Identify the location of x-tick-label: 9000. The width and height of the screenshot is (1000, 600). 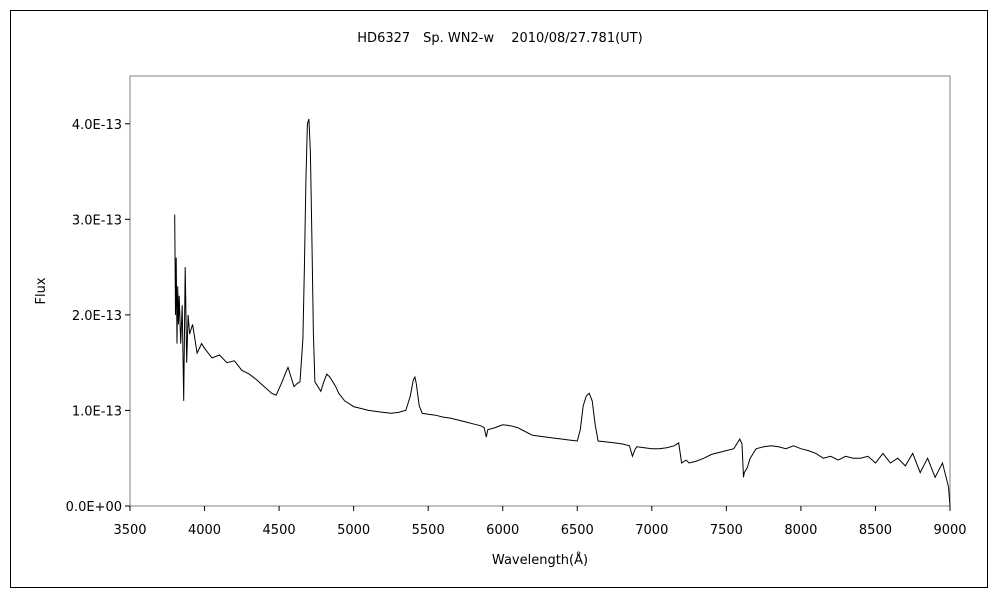
(949, 530).